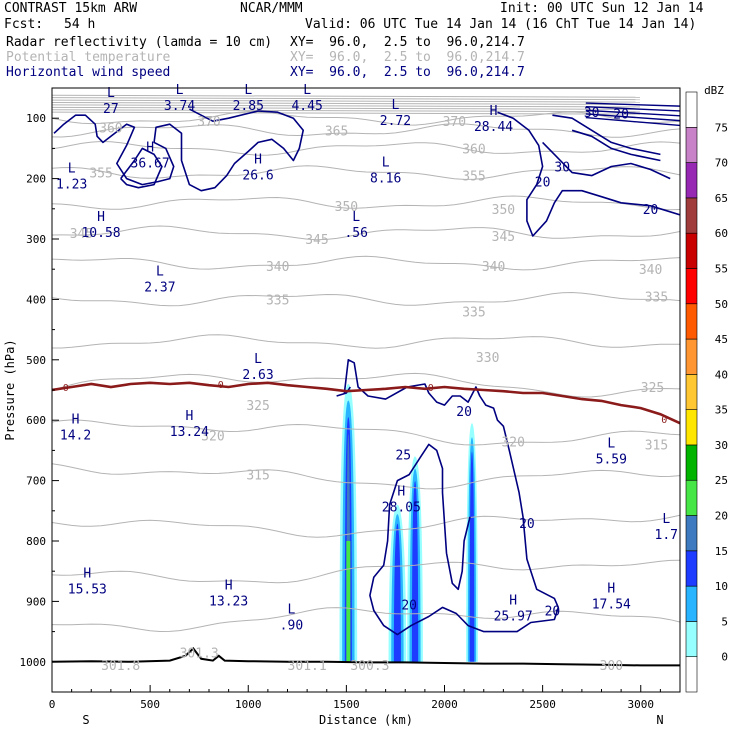  Describe the element at coordinates (366, 720) in the screenshot. I see `x-axis-label: Distance (km)` at that location.